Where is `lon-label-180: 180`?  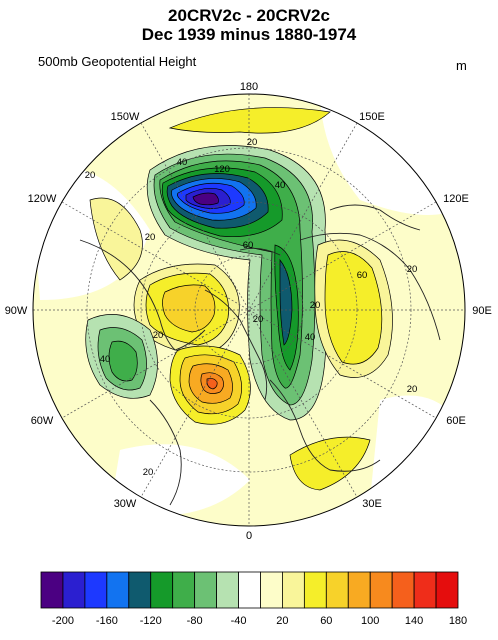 lon-label-180: 180 is located at coordinates (249, 87).